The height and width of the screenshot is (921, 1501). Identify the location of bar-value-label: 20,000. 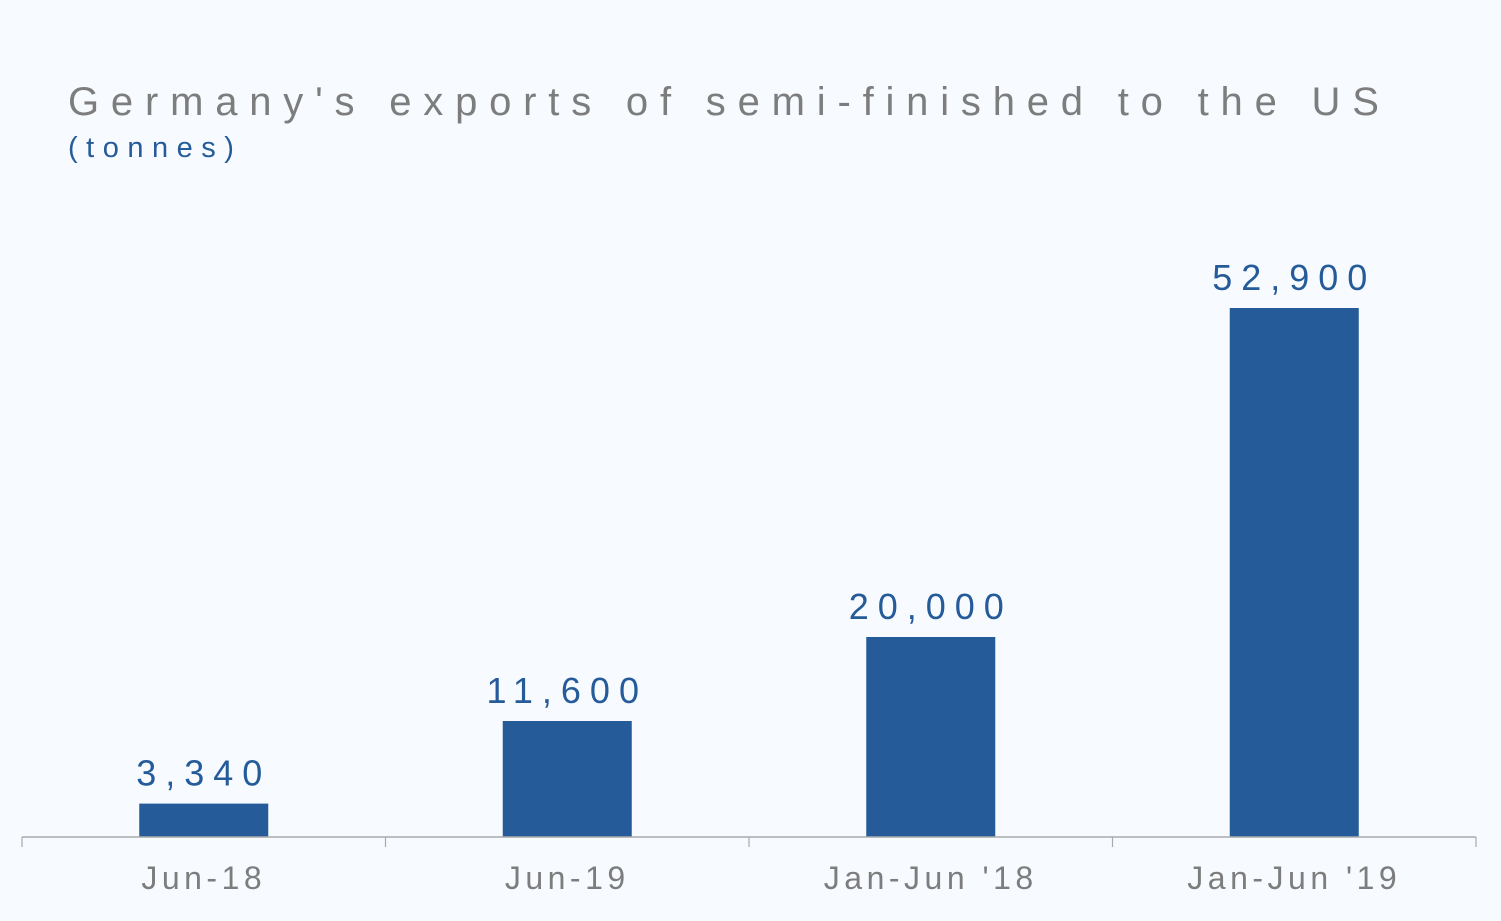
(931, 606).